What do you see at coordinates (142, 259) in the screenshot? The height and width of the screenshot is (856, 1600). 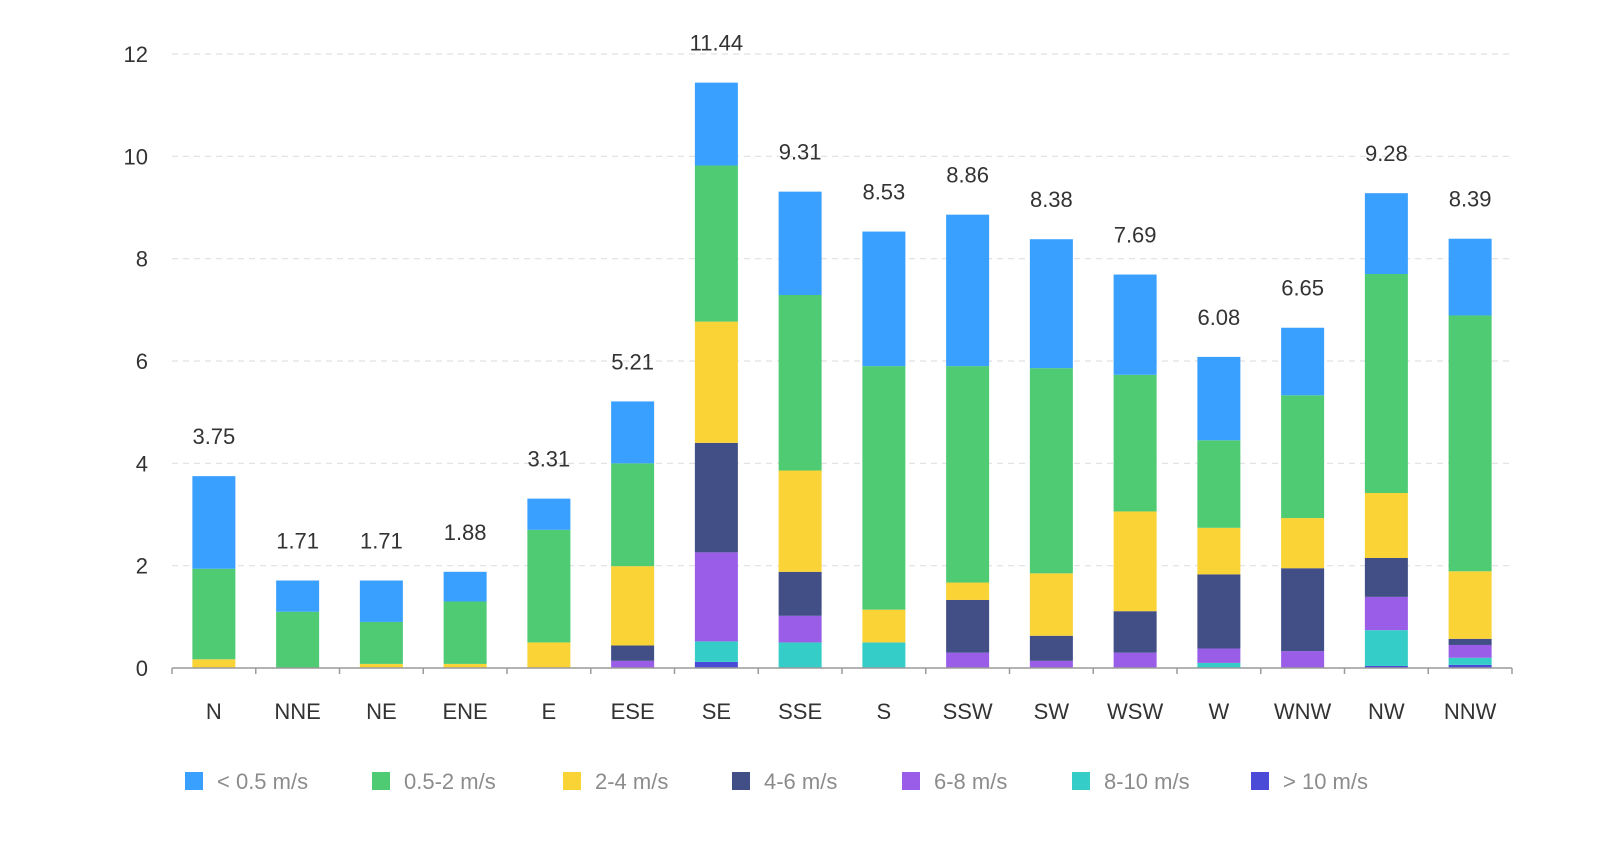 I see `y-tick-label: 8` at bounding box center [142, 259].